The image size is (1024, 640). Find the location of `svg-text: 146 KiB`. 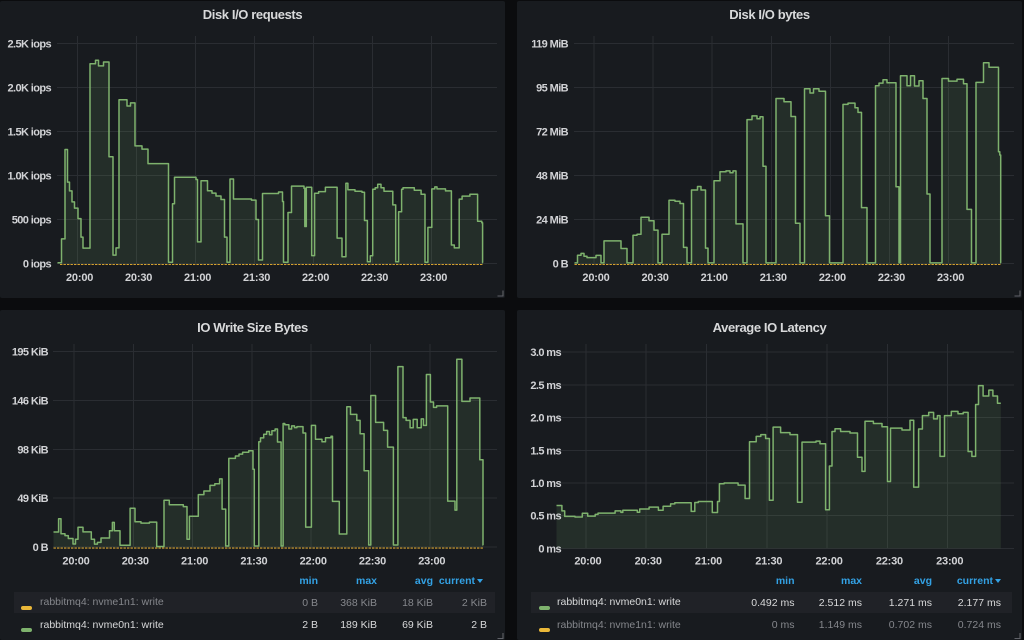

svg-text: 146 KiB is located at coordinates (30, 402).